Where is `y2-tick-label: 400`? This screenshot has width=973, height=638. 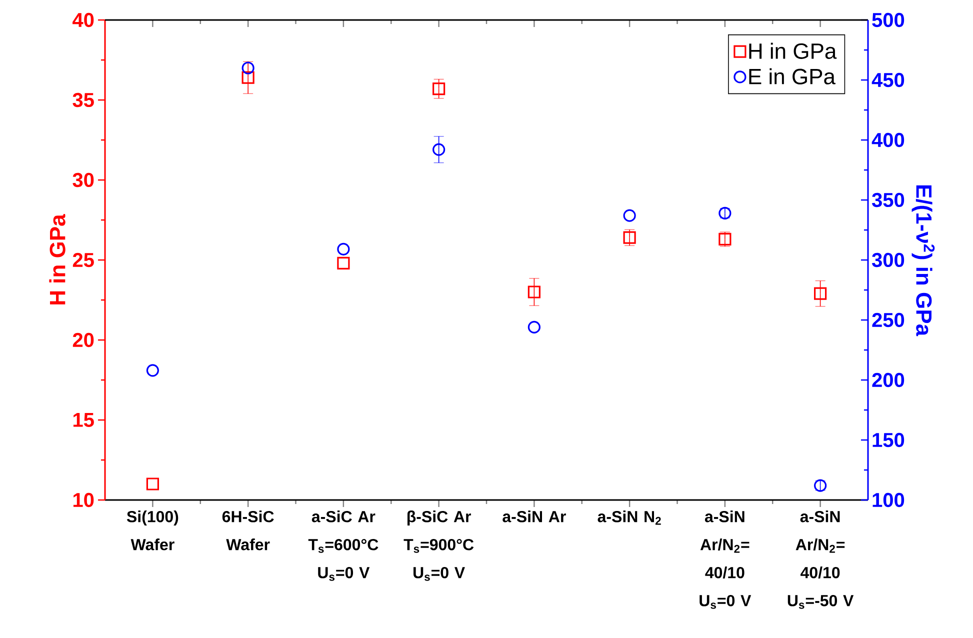 y2-tick-label: 400 is located at coordinates (888, 140).